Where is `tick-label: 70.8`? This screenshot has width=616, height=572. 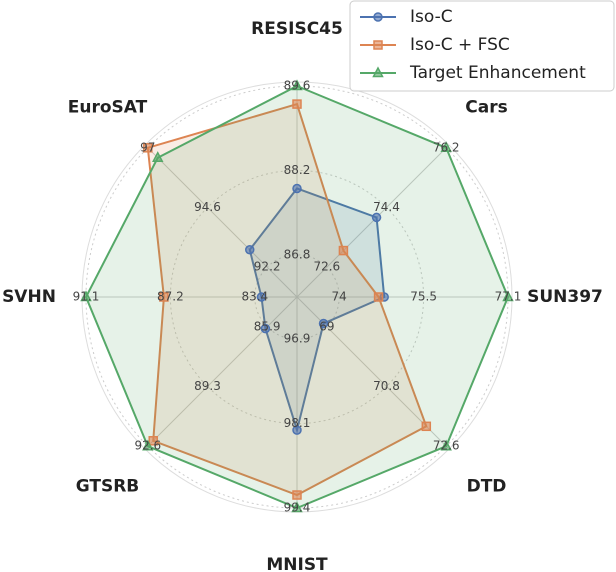 tick-label: 70.8 is located at coordinates (386, 386).